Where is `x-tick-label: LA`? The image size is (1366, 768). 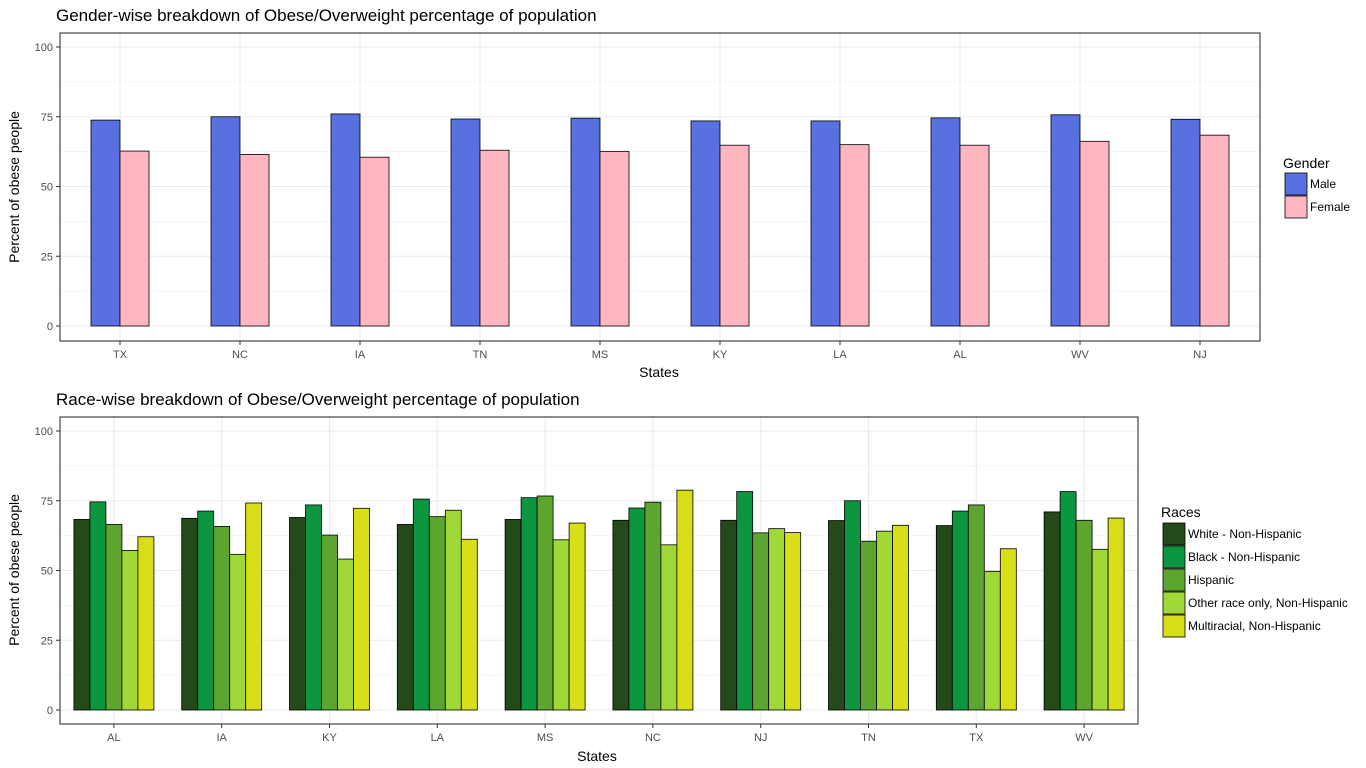
x-tick-label: LA is located at coordinates (840, 355).